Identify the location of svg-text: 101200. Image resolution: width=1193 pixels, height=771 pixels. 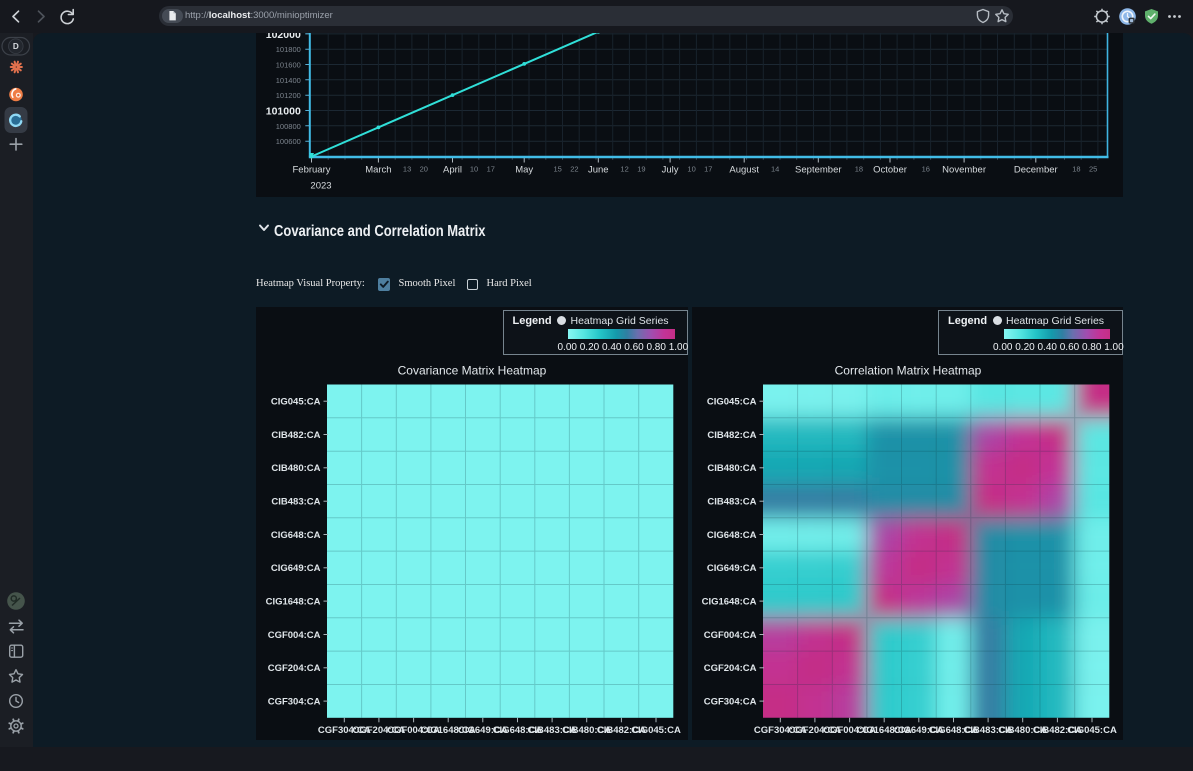
(287, 95).